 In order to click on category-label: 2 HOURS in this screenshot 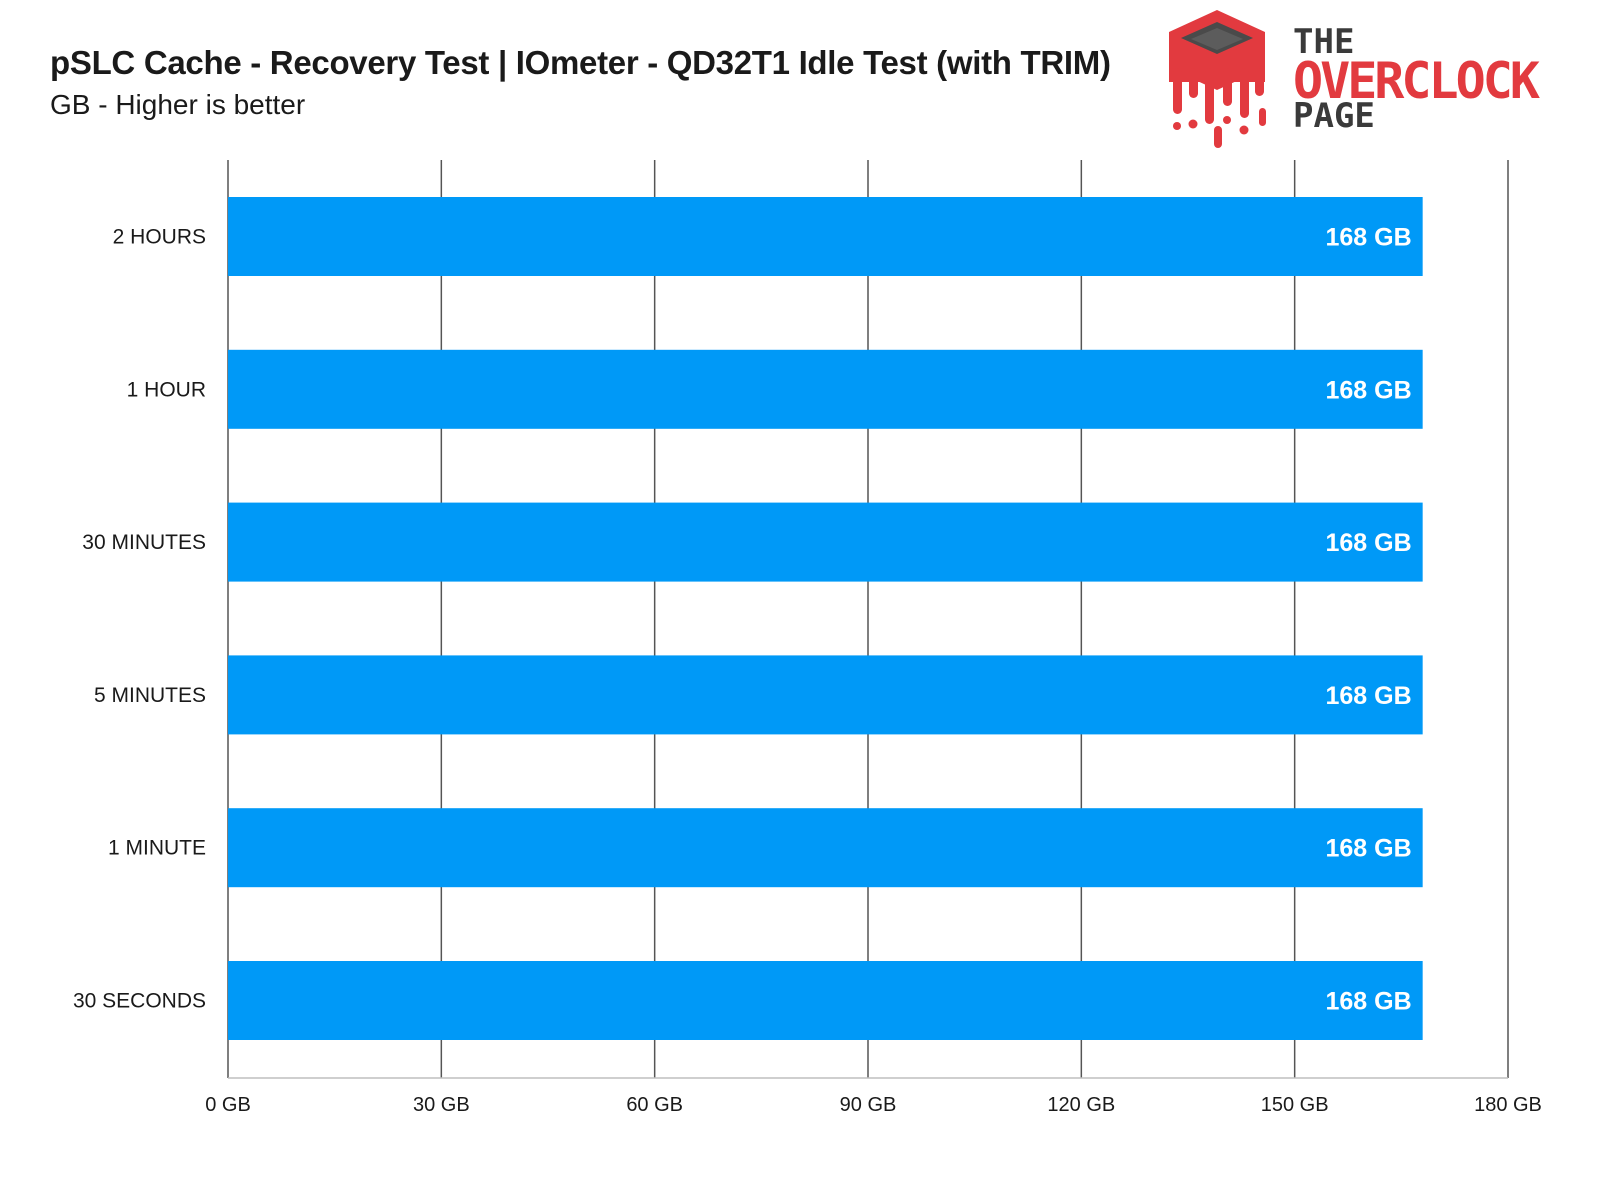, I will do `click(159, 237)`.